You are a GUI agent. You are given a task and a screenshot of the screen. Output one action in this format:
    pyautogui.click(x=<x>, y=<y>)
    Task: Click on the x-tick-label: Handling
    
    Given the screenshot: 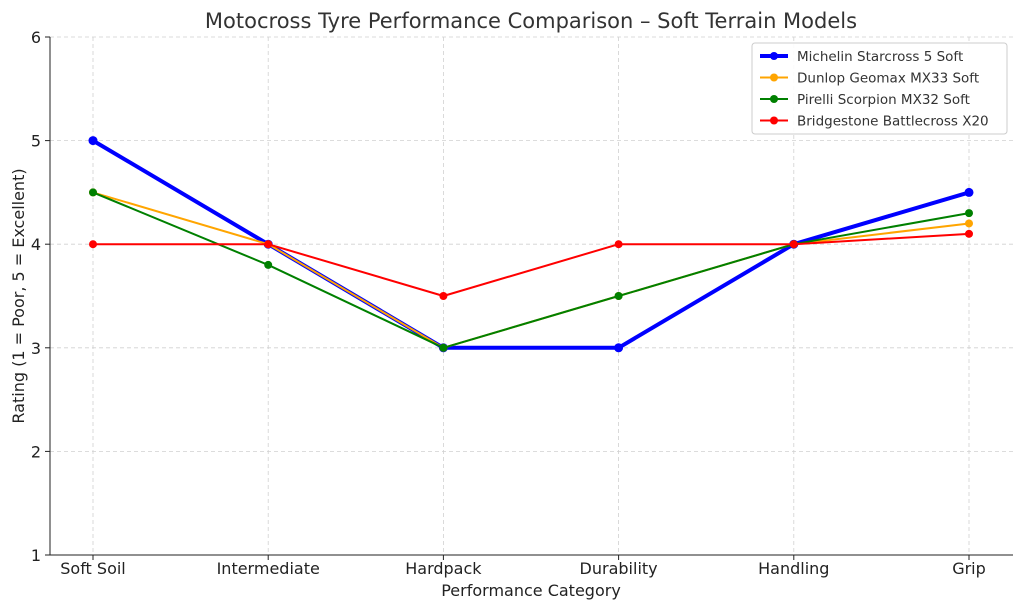 What is the action you would take?
    pyautogui.click(x=793, y=568)
    